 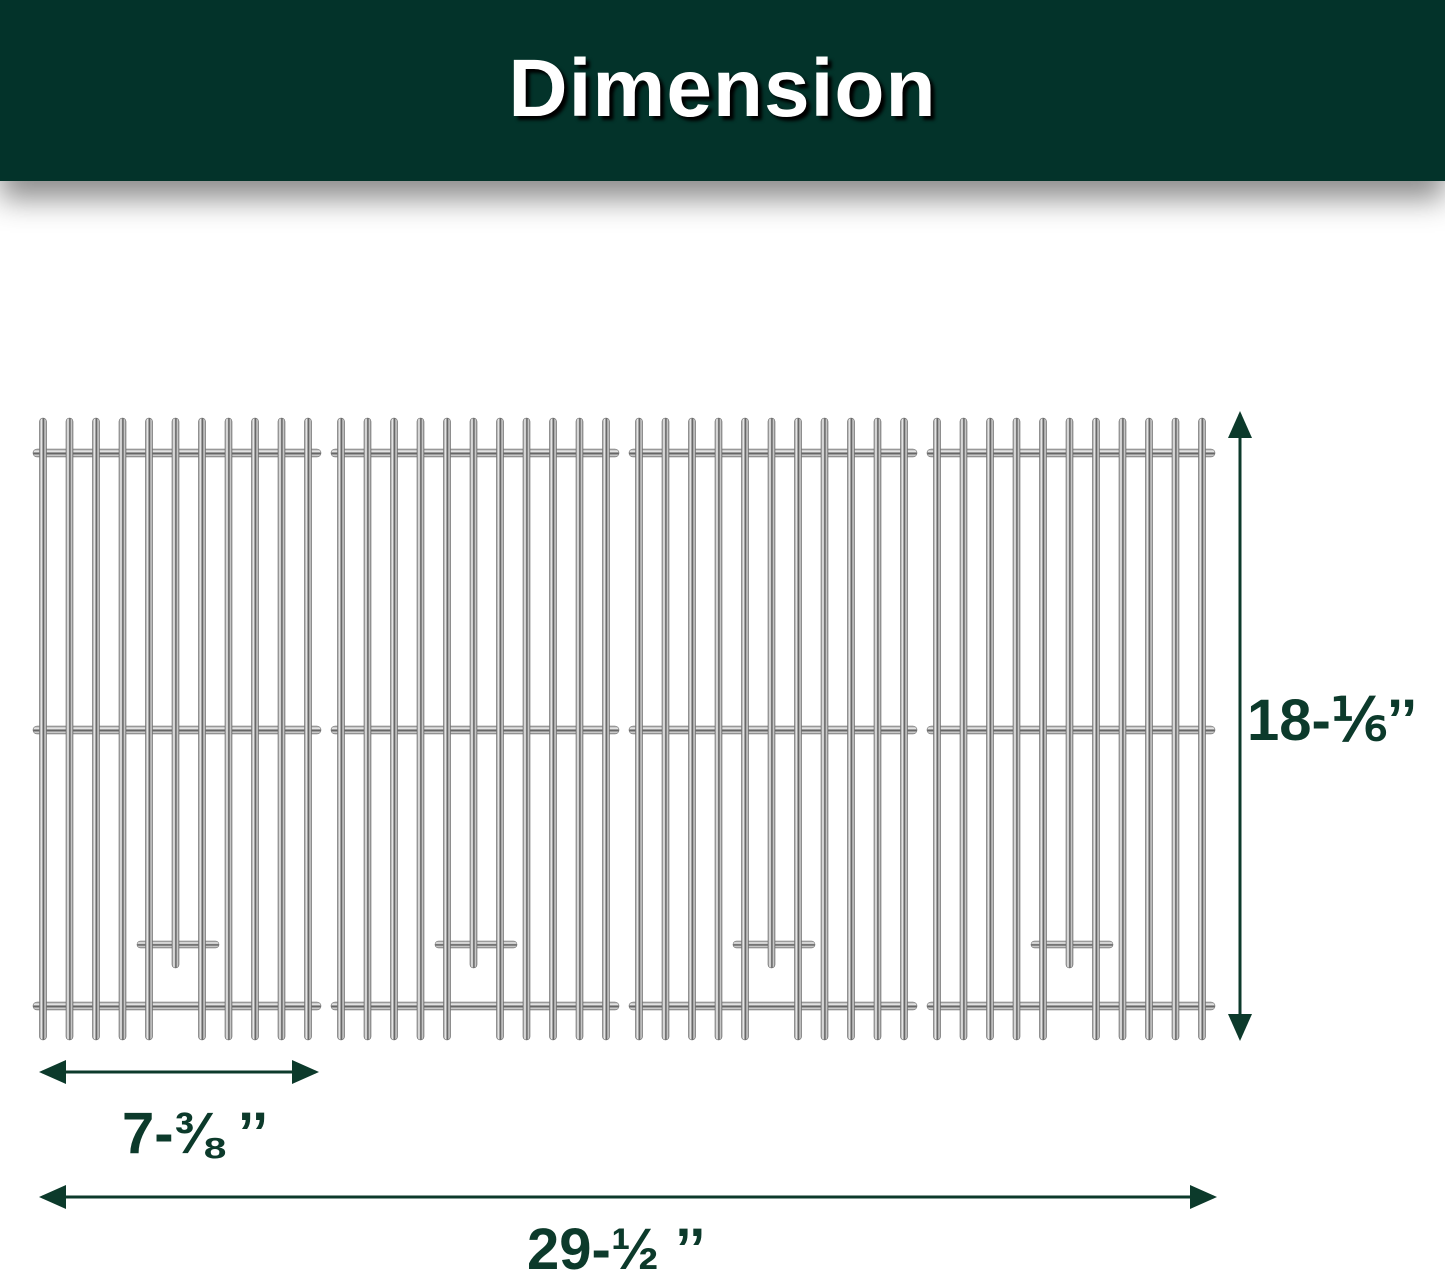 What do you see at coordinates (195, 1133) in the screenshot?
I see `single-width-label: 7-⅜ ’’` at bounding box center [195, 1133].